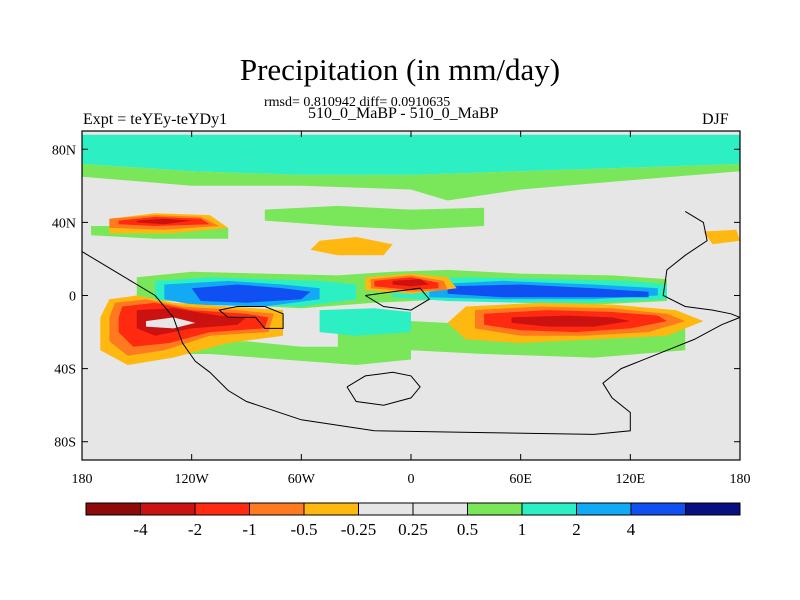 Image resolution: width=800 pixels, height=600 pixels. What do you see at coordinates (576, 529) in the screenshot?
I see `colorbar-label-8: 2` at bounding box center [576, 529].